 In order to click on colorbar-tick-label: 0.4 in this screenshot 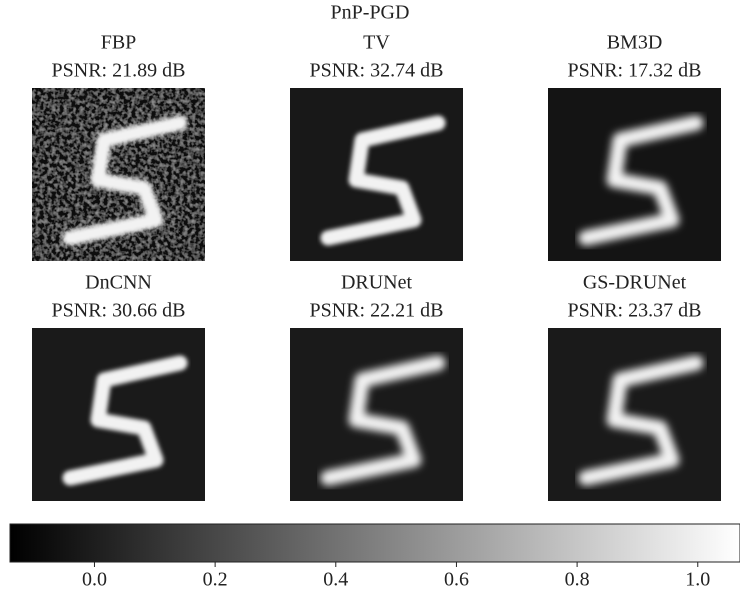, I will do `click(335, 580)`.